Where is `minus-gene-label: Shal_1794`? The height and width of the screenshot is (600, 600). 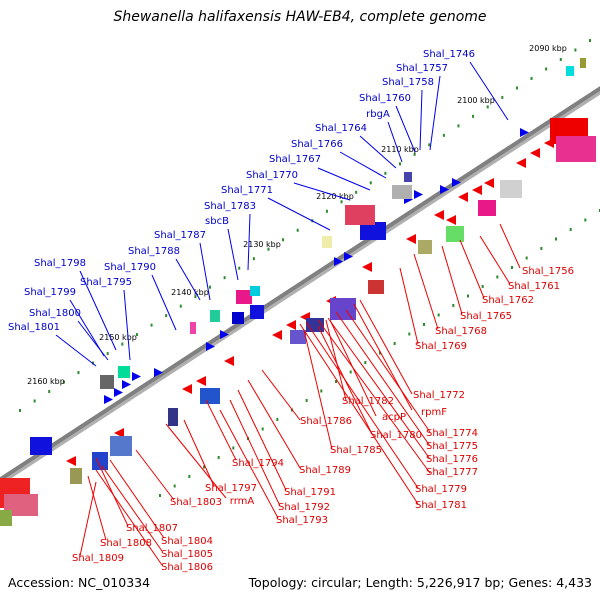
minus-gene-label: Shal_1794 is located at coordinates (258, 463).